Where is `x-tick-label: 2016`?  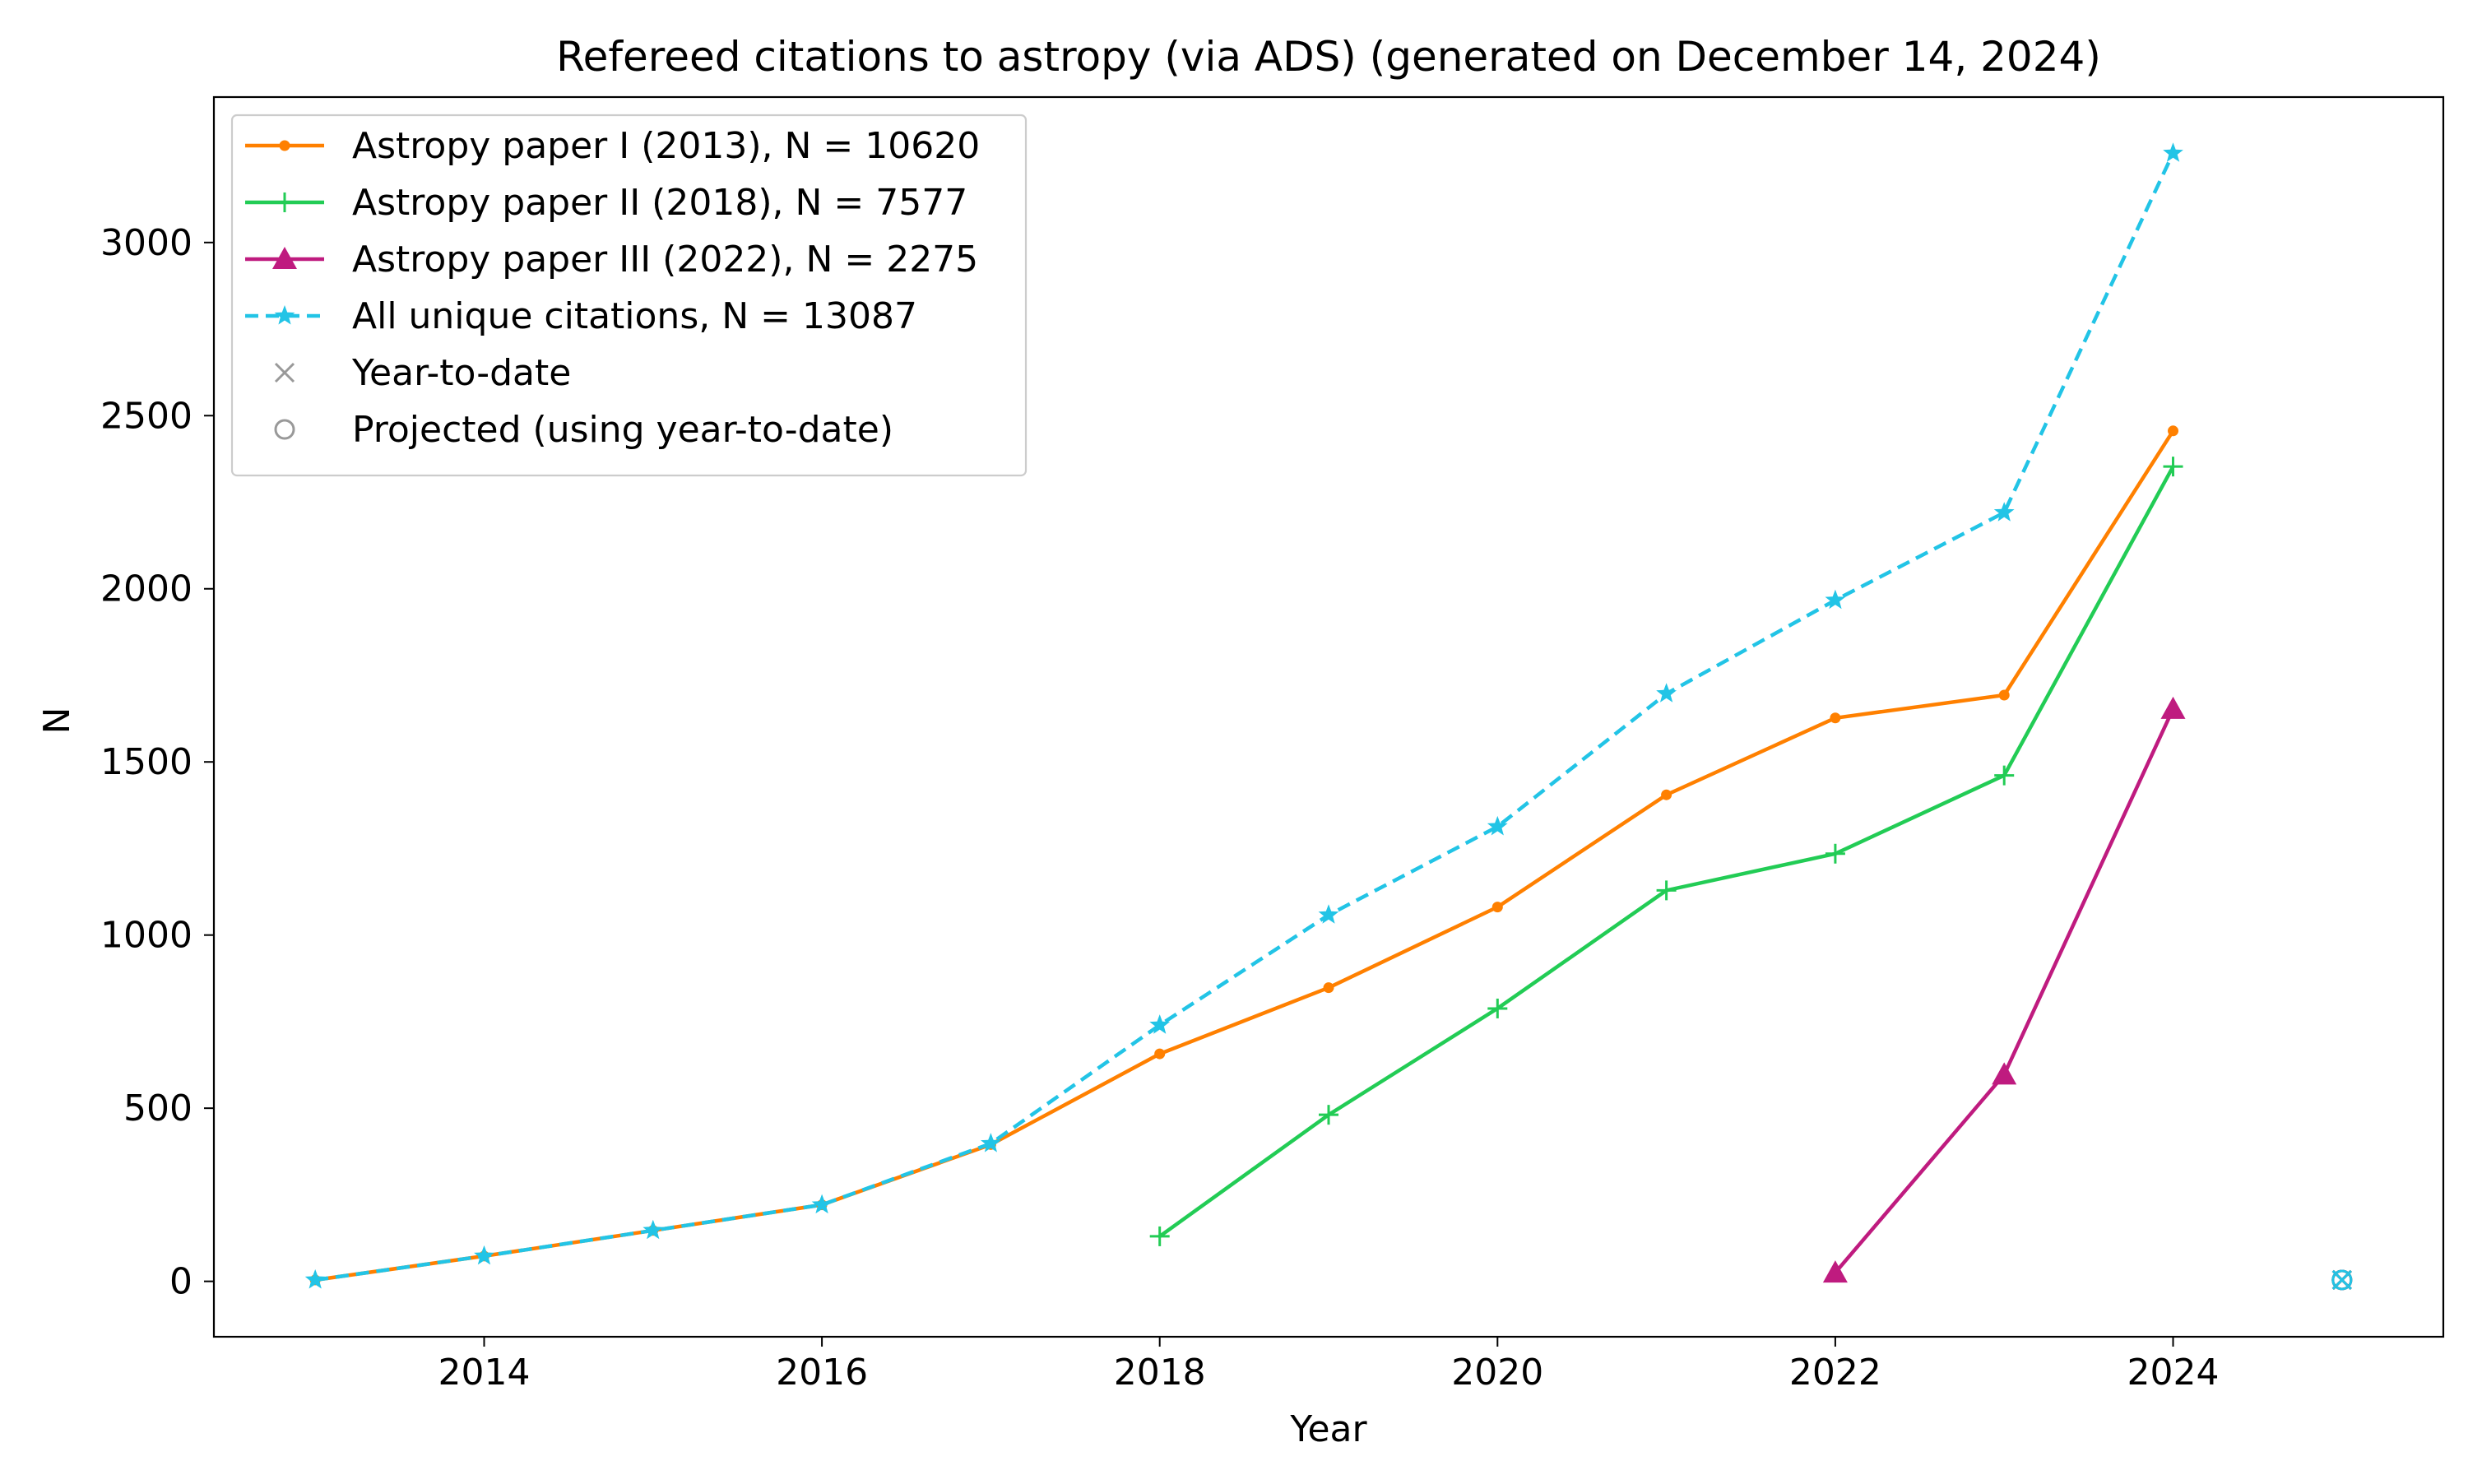 x-tick-label: 2016 is located at coordinates (822, 1373).